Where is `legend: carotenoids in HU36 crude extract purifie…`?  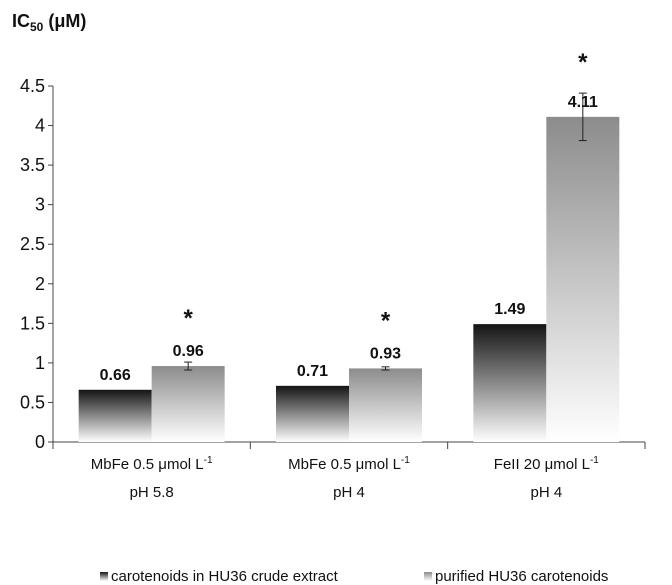
legend: carotenoids in HU36 crude extract purifie… is located at coordinates (354, 576).